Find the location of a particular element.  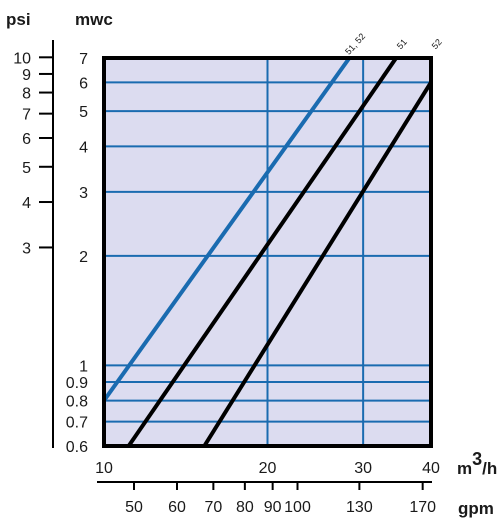

series-label-3: 52 is located at coordinates (437, 44).